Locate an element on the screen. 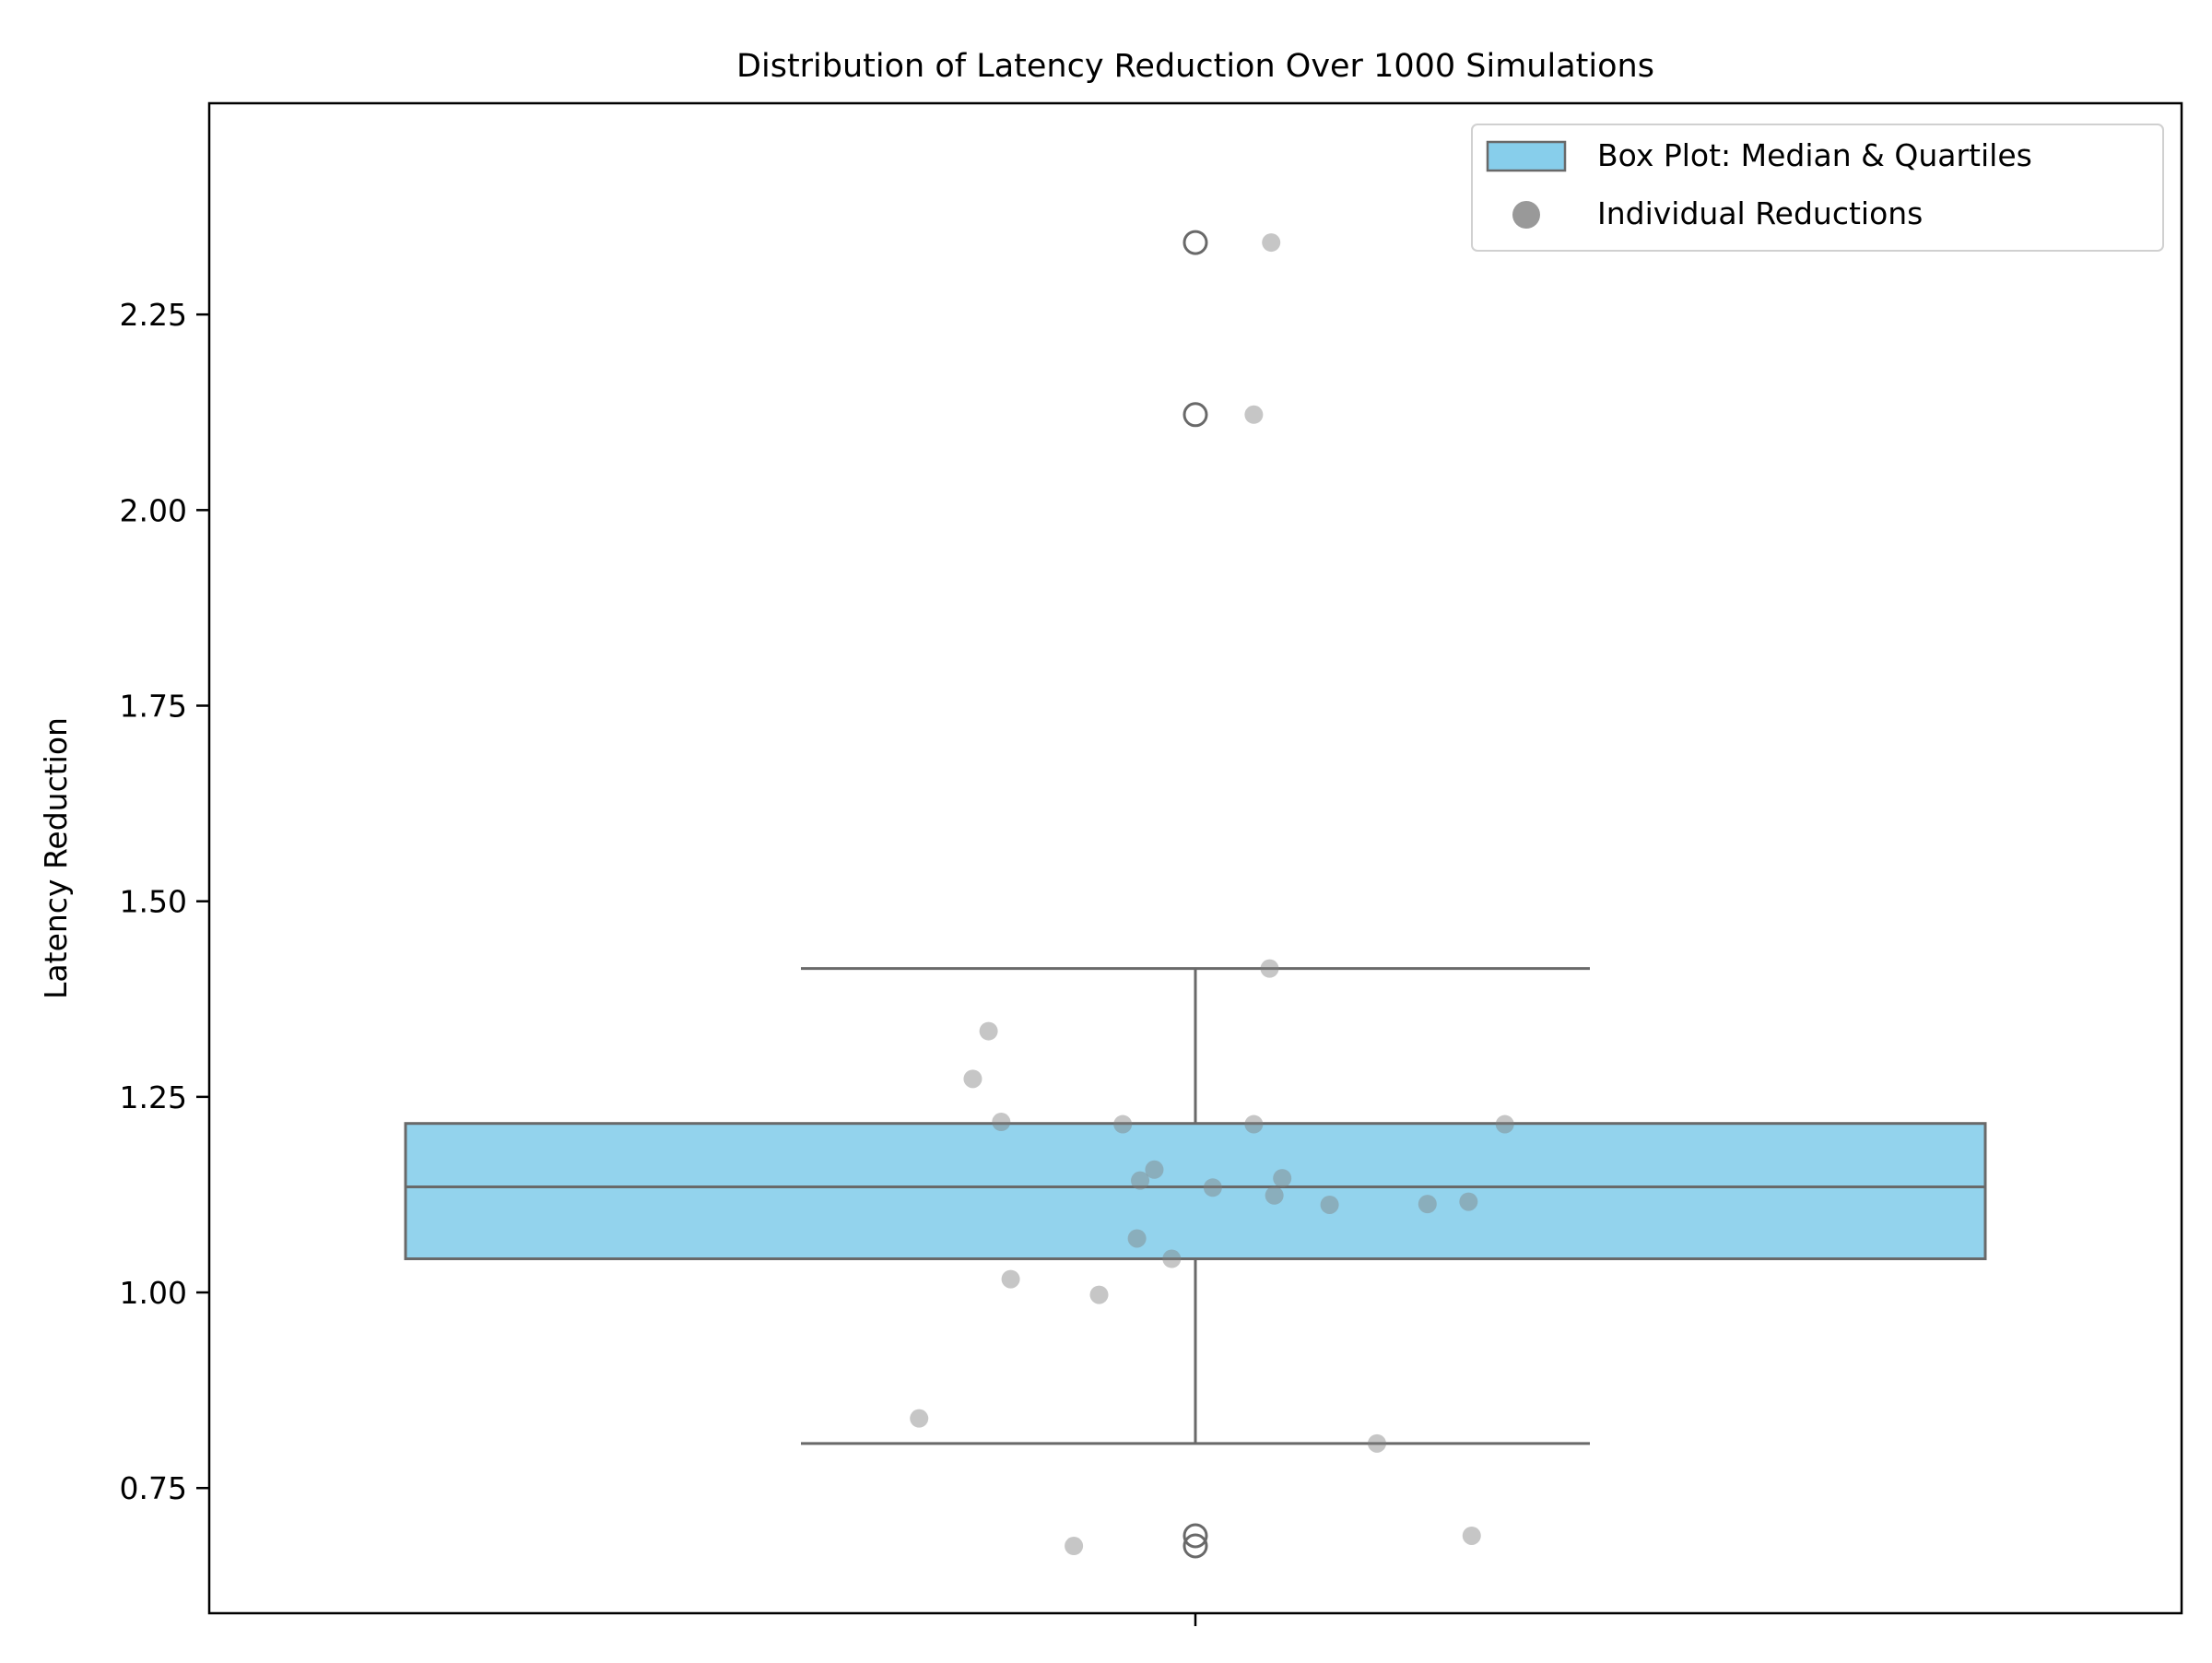  y-axis-label: Latency Reduction is located at coordinates (56, 858).